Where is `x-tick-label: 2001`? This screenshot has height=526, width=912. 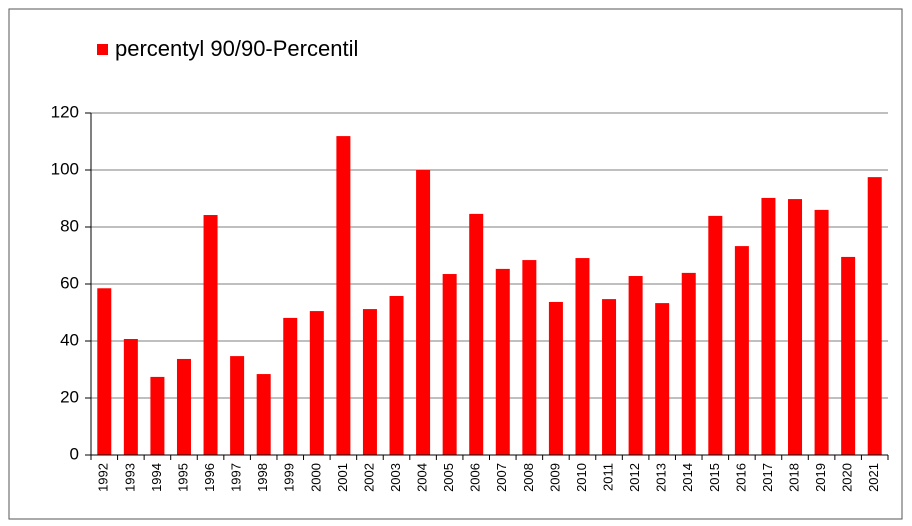
x-tick-label: 2001 is located at coordinates (342, 477).